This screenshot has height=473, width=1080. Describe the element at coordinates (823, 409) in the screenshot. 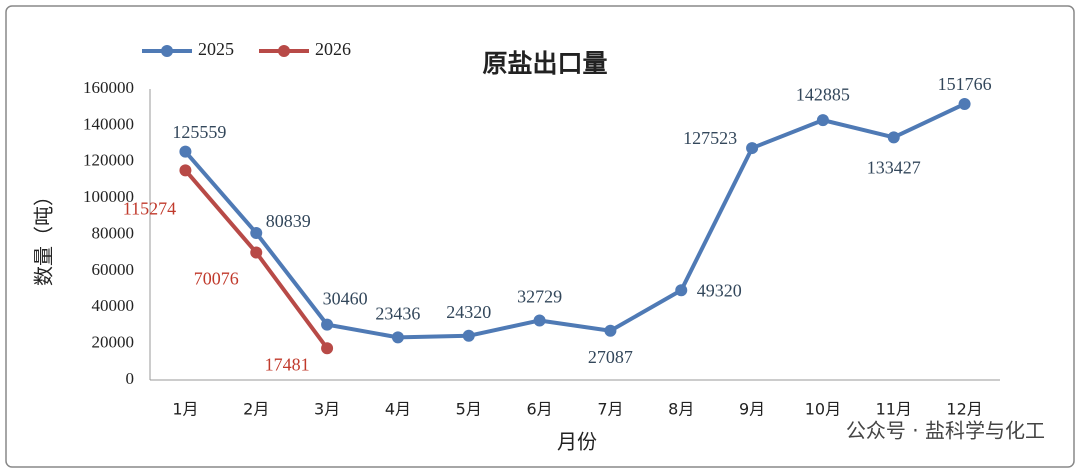

I see `x-tick-label: 10月` at that location.